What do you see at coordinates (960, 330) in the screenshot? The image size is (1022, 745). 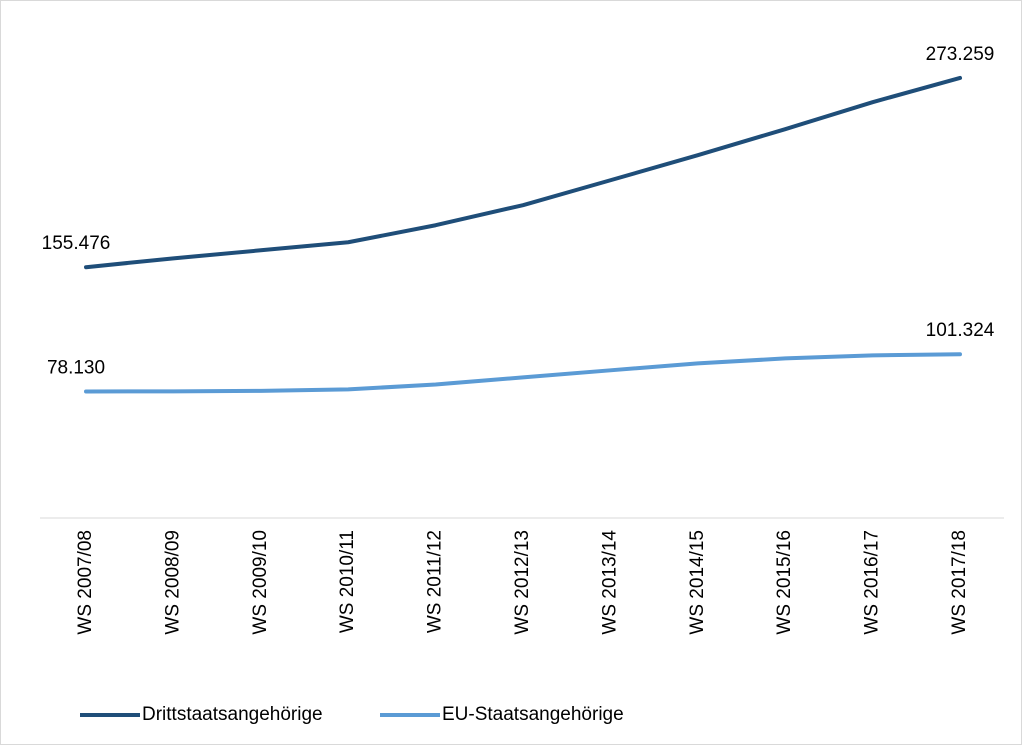 I see `data-label: 101.324` at bounding box center [960, 330].